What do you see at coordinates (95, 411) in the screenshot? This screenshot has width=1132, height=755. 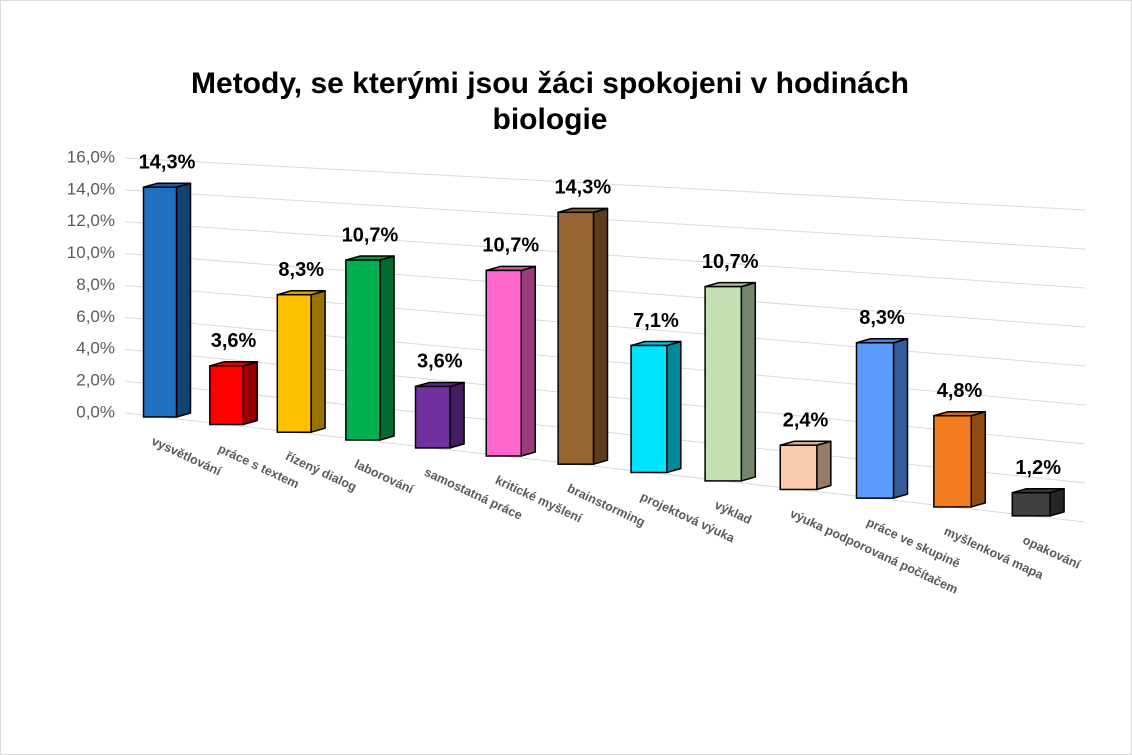 I see `y-tick-label: 0,0%` at bounding box center [95, 411].